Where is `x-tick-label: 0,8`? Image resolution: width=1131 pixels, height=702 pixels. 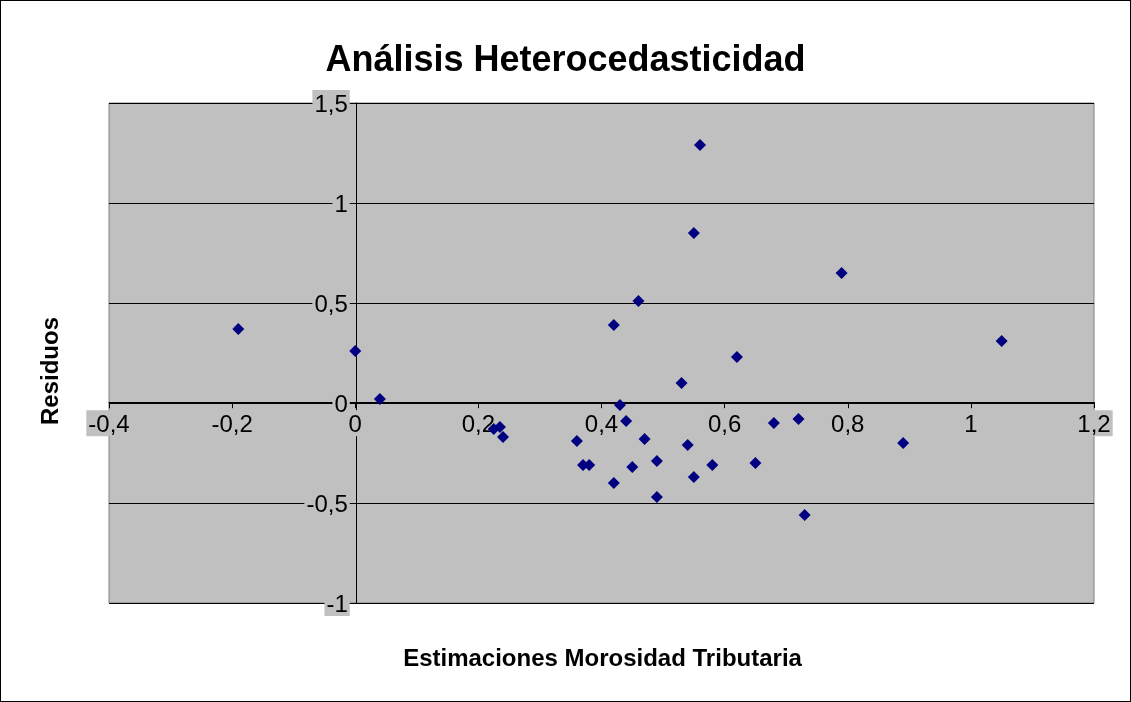
x-tick-label: 0,8 is located at coordinates (848, 423).